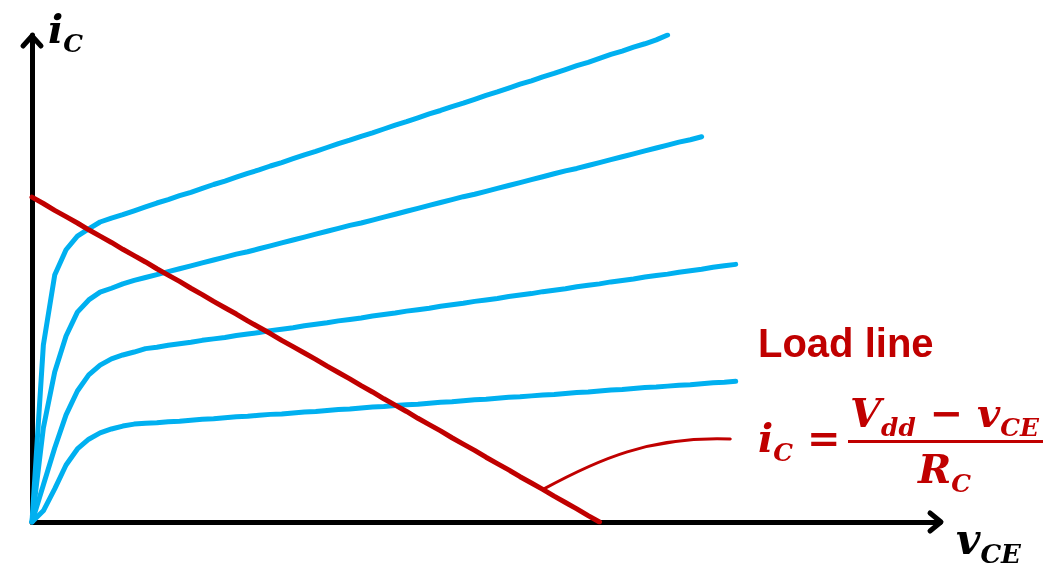  I want to click on annotation: R$_{C}$, so click(944, 471).